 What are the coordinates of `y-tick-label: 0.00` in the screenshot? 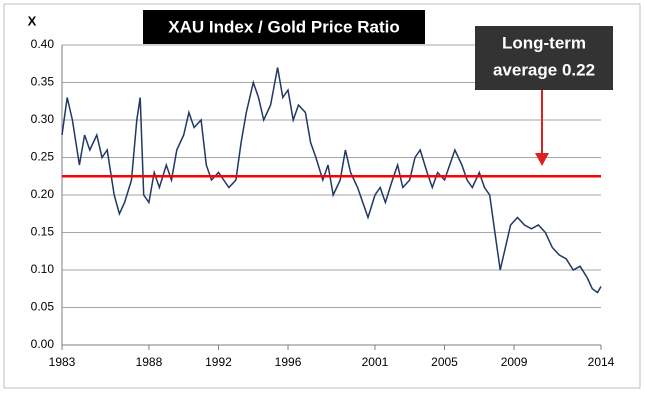 It's located at (43, 344).